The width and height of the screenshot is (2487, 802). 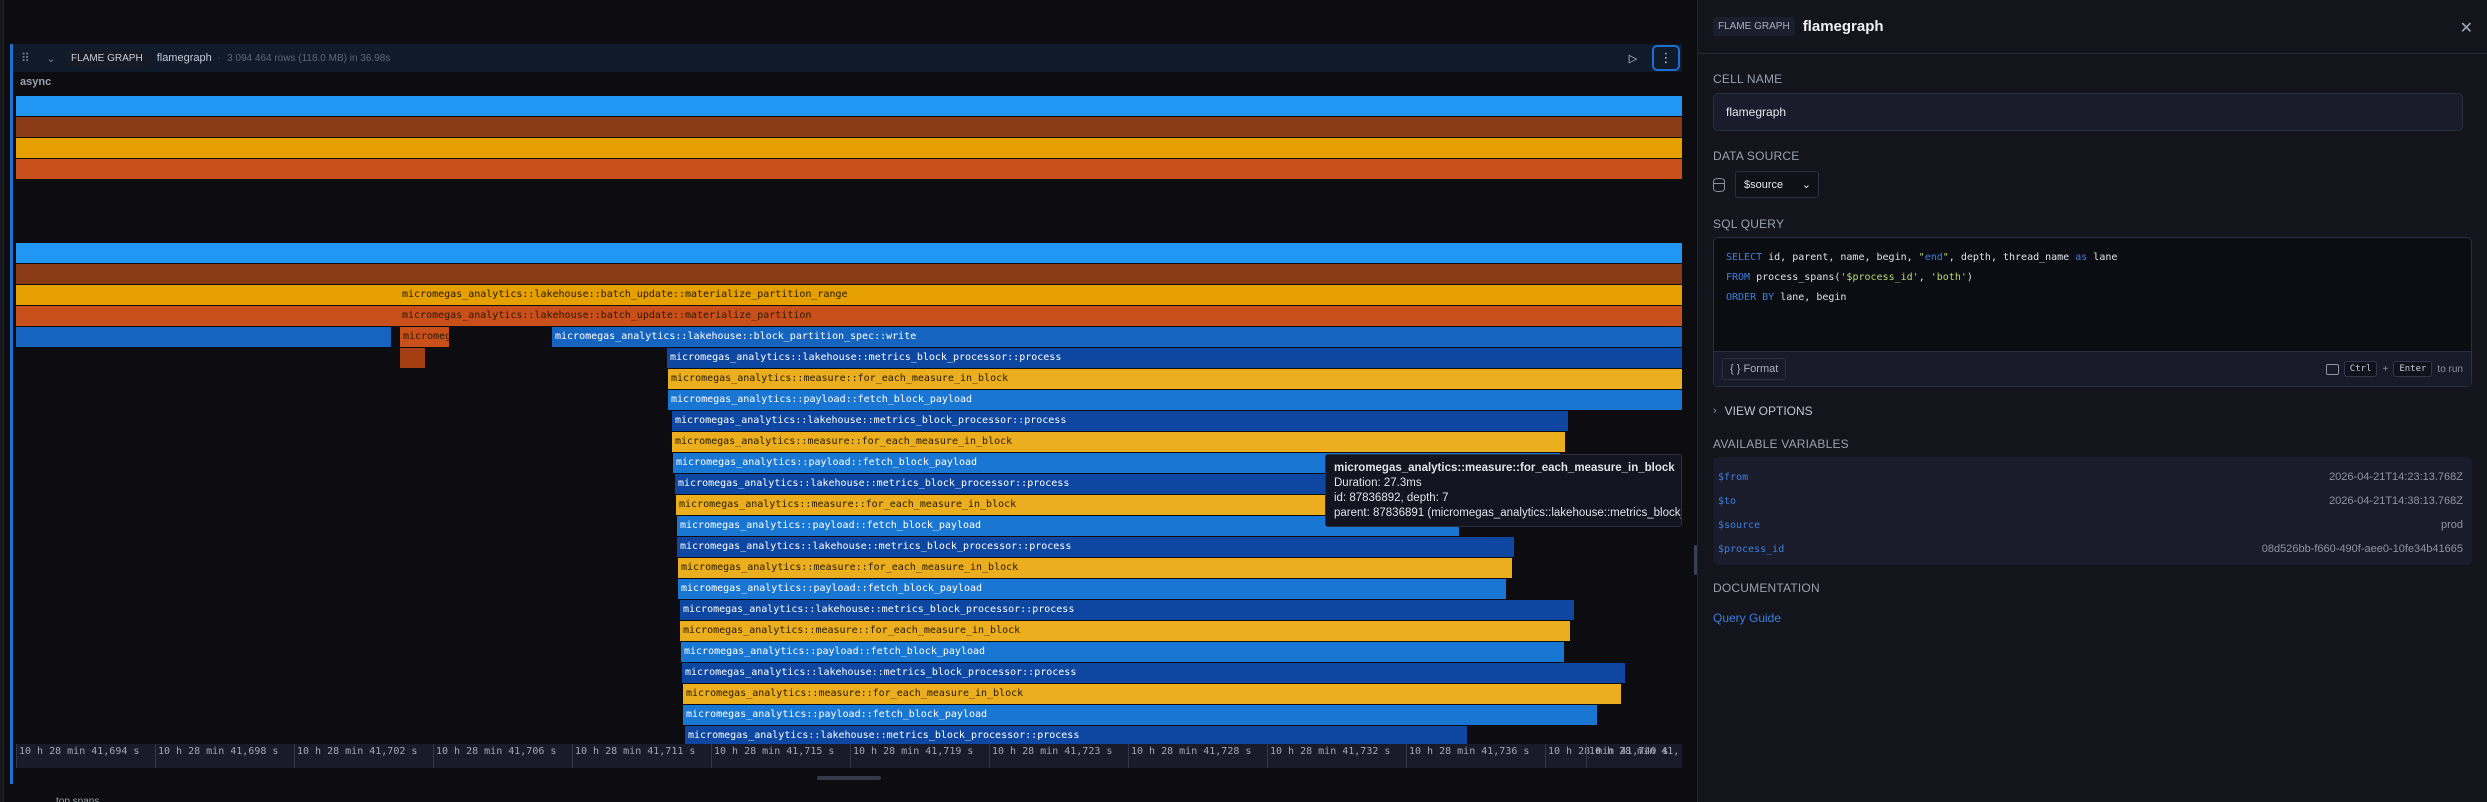 I want to click on axis-tick: 10 h 28 min 41,706 s, so click(x=494, y=756).